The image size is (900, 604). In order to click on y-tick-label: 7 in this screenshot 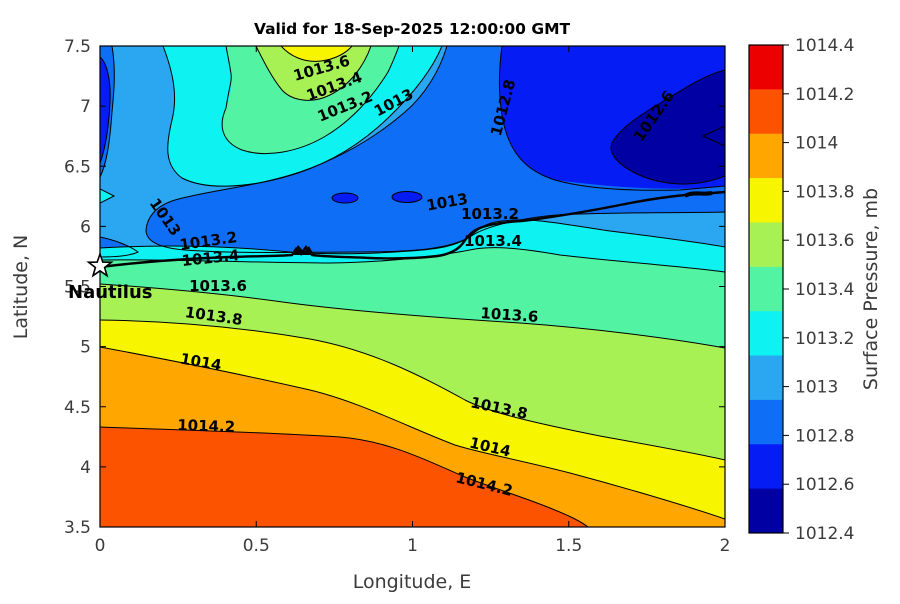, I will do `click(85, 107)`.